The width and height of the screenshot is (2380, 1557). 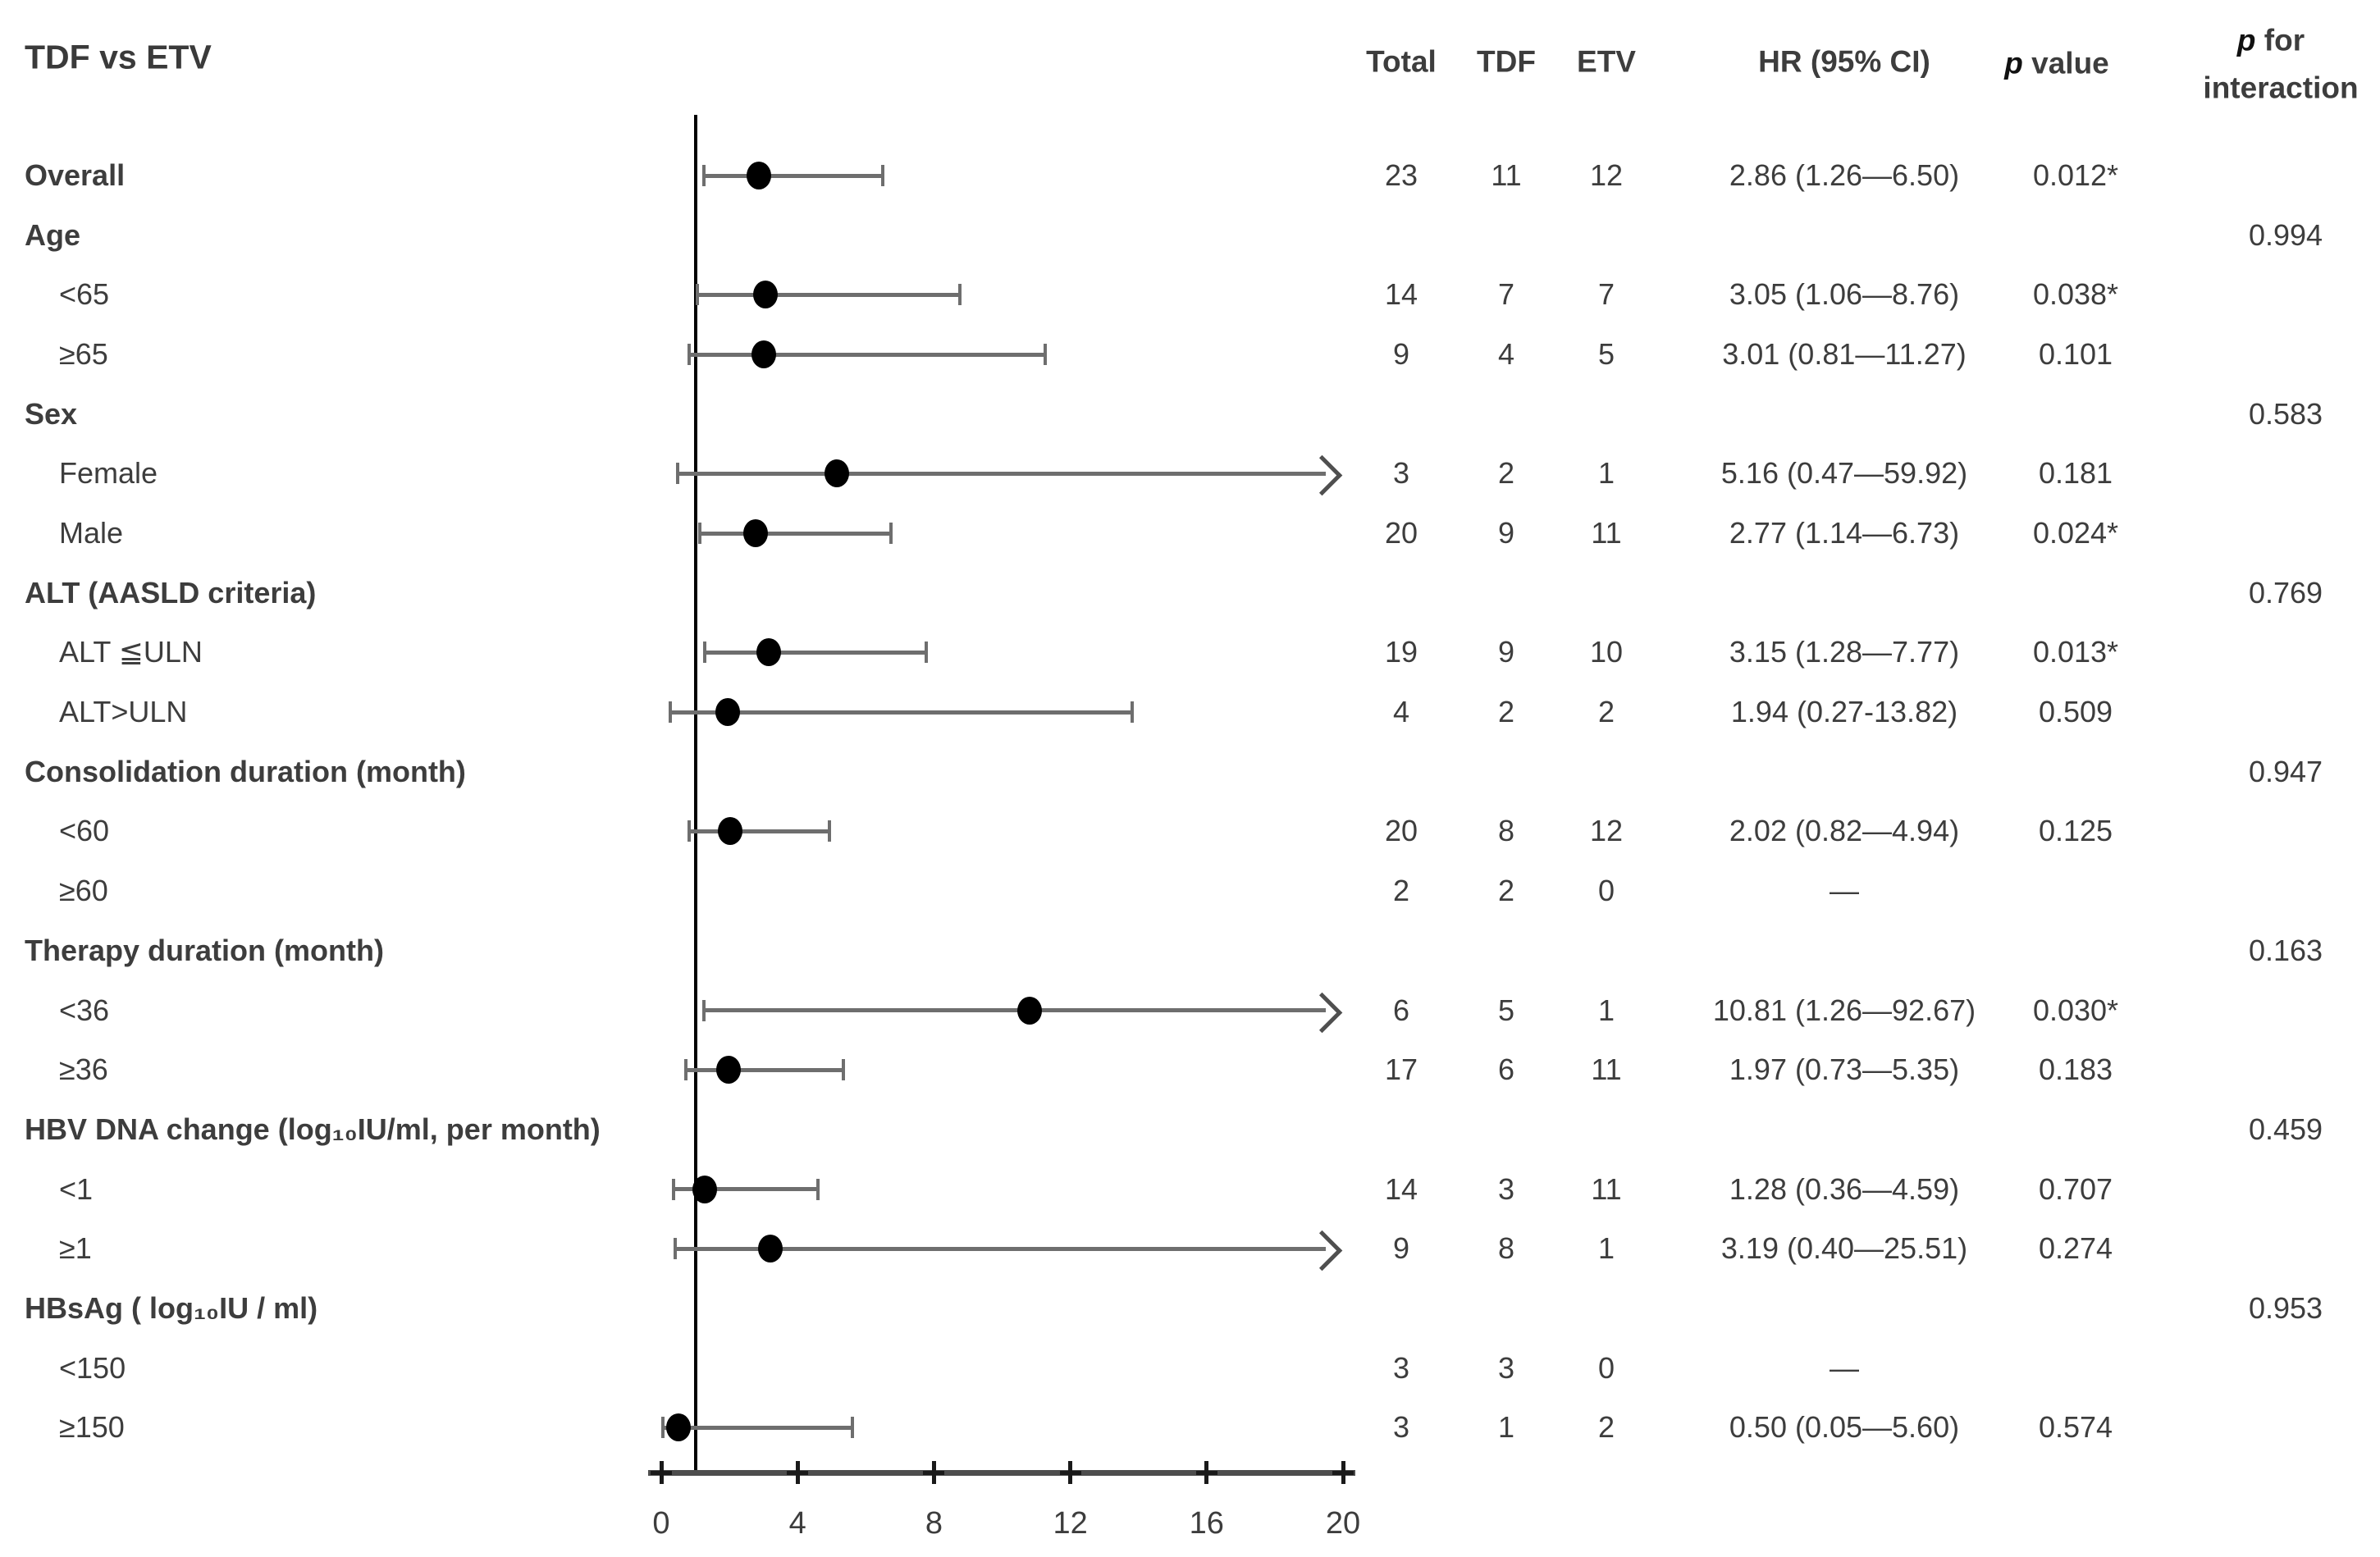 What do you see at coordinates (1506, 652) in the screenshot?
I see `cell-tdf: 9` at bounding box center [1506, 652].